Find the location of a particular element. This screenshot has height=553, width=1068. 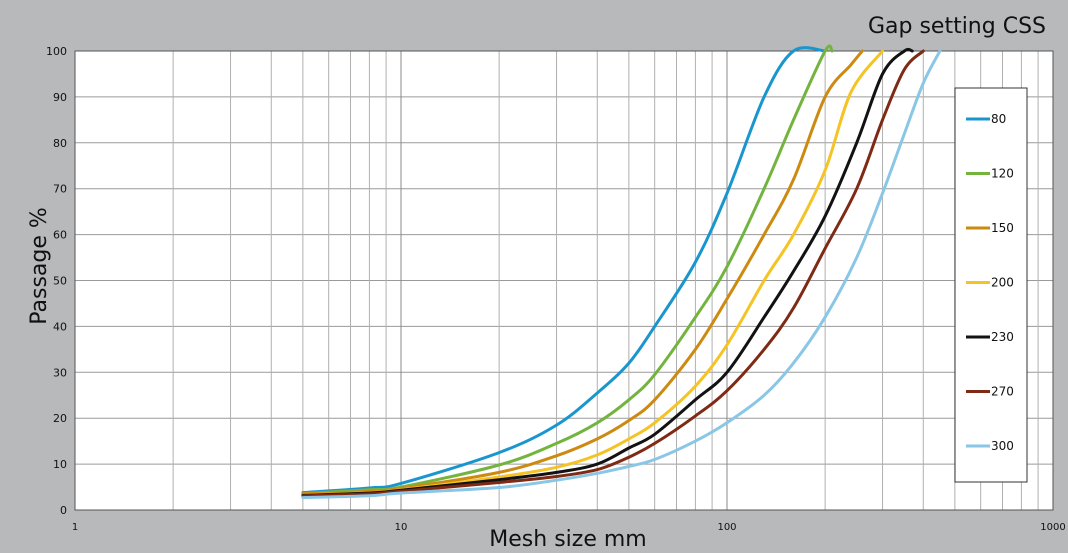

y-tick-label: 50 is located at coordinates (60, 281).